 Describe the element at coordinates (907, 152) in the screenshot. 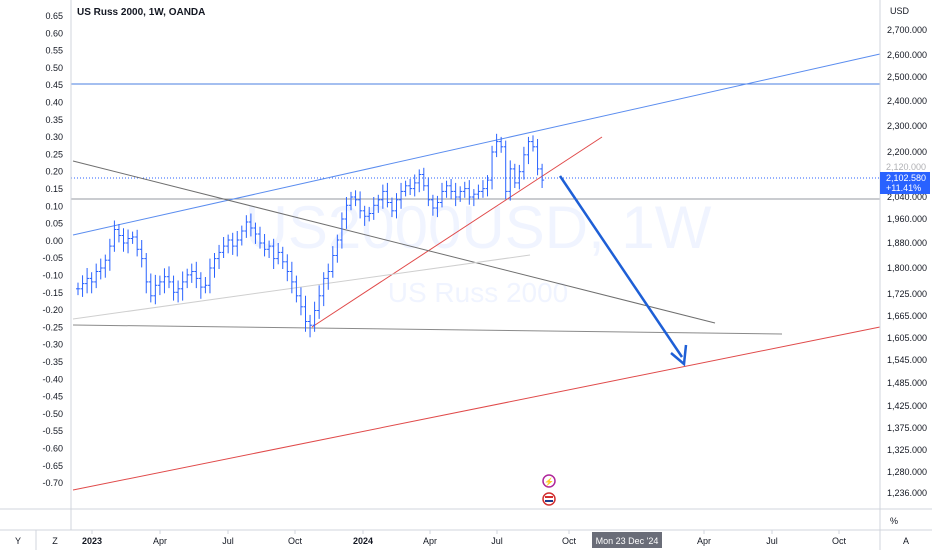

I see `right-axis-tick-label: 2,200.000` at that location.